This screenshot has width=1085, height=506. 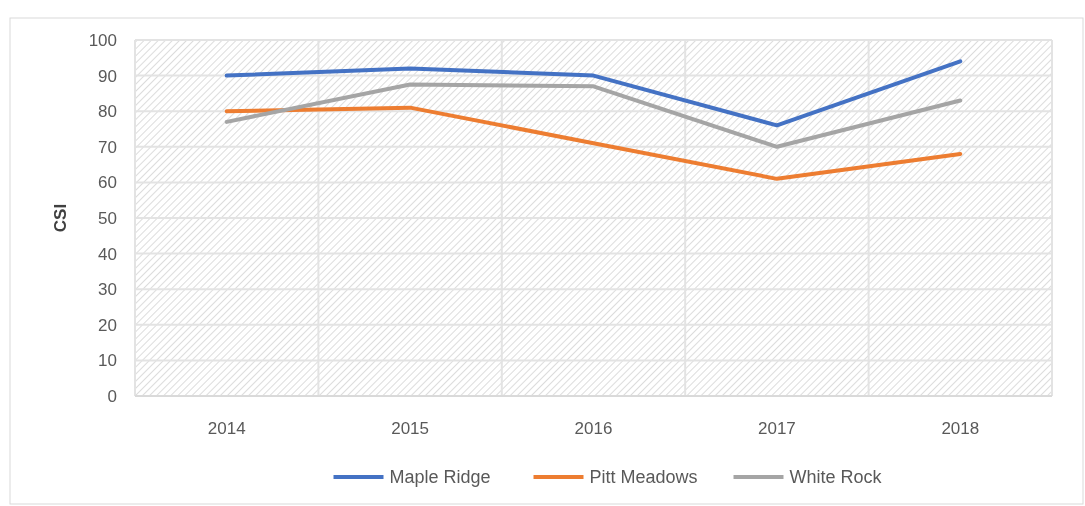 I want to click on legend-label: Pitt Meadows, so click(x=643, y=477).